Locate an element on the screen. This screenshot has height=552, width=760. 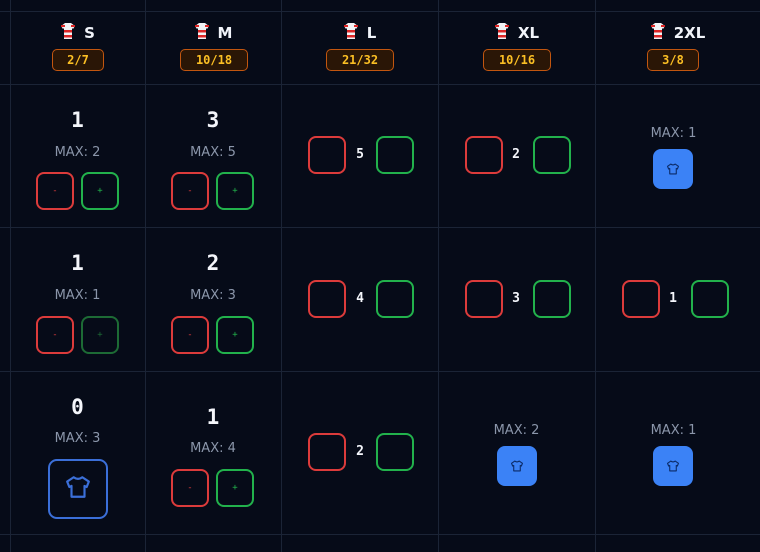
count-badge: 10/18 is located at coordinates (214, 60).